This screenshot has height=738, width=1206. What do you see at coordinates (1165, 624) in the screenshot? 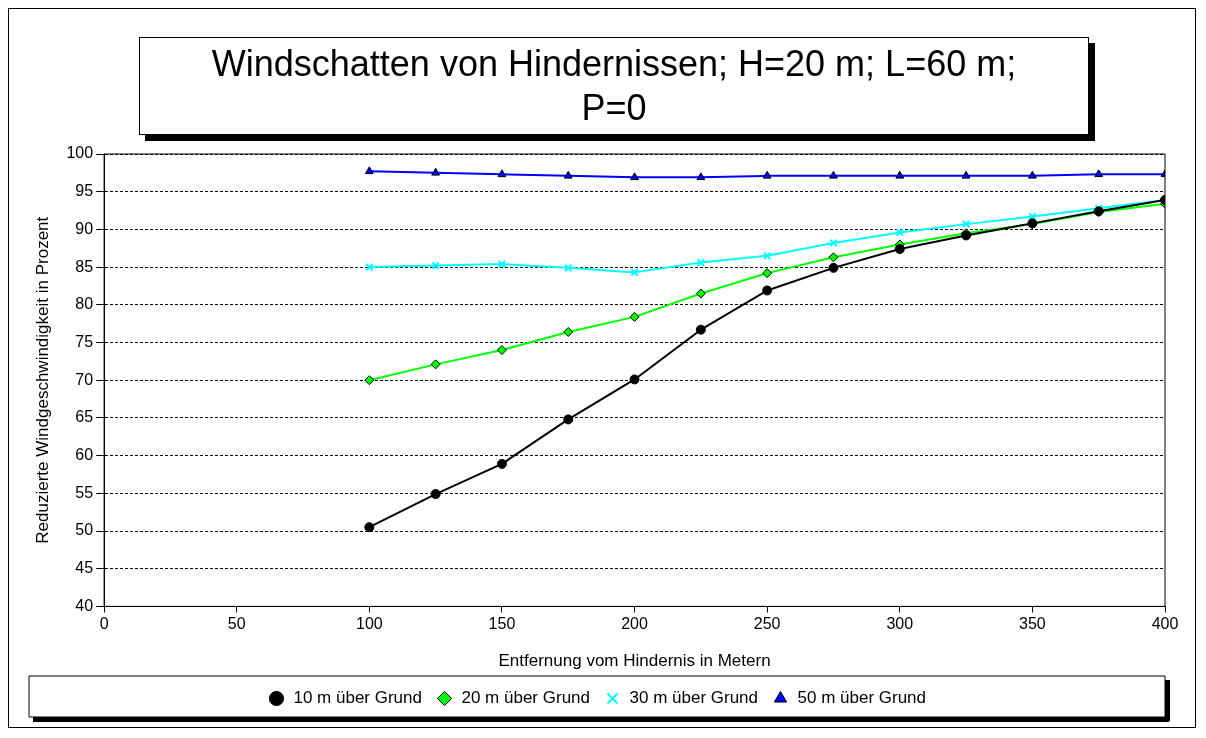
I see `x-tick-label: 400` at bounding box center [1165, 624].